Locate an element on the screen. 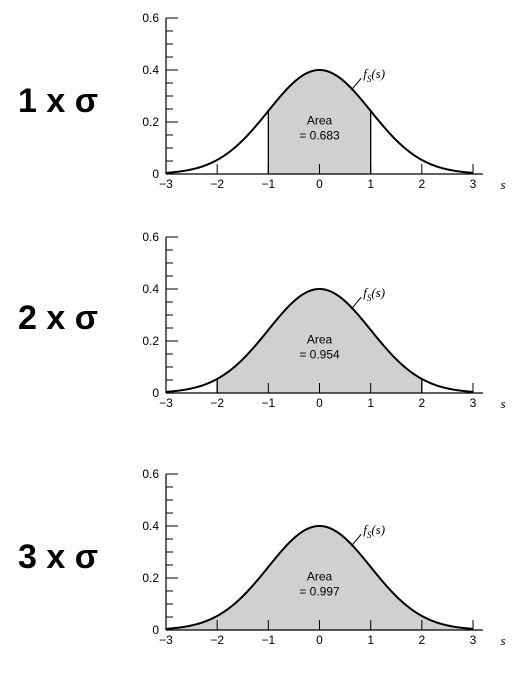  multiplier-label: 2 x σ is located at coordinates (58, 318).